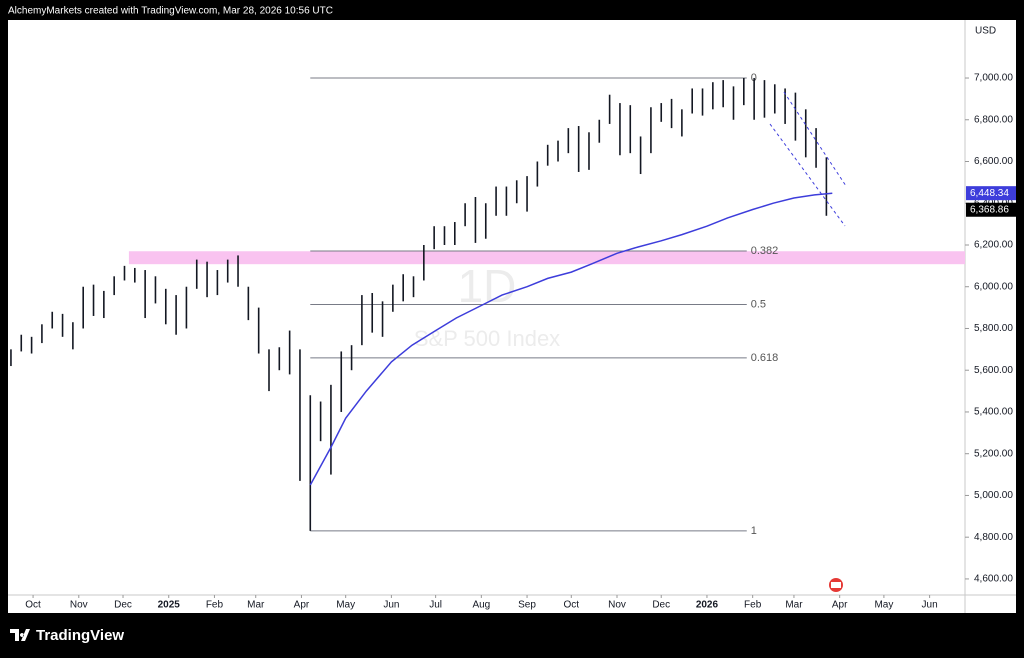 The width and height of the screenshot is (1024, 658). Describe the element at coordinates (80, 635) in the screenshot. I see `brand: TradingView` at that location.